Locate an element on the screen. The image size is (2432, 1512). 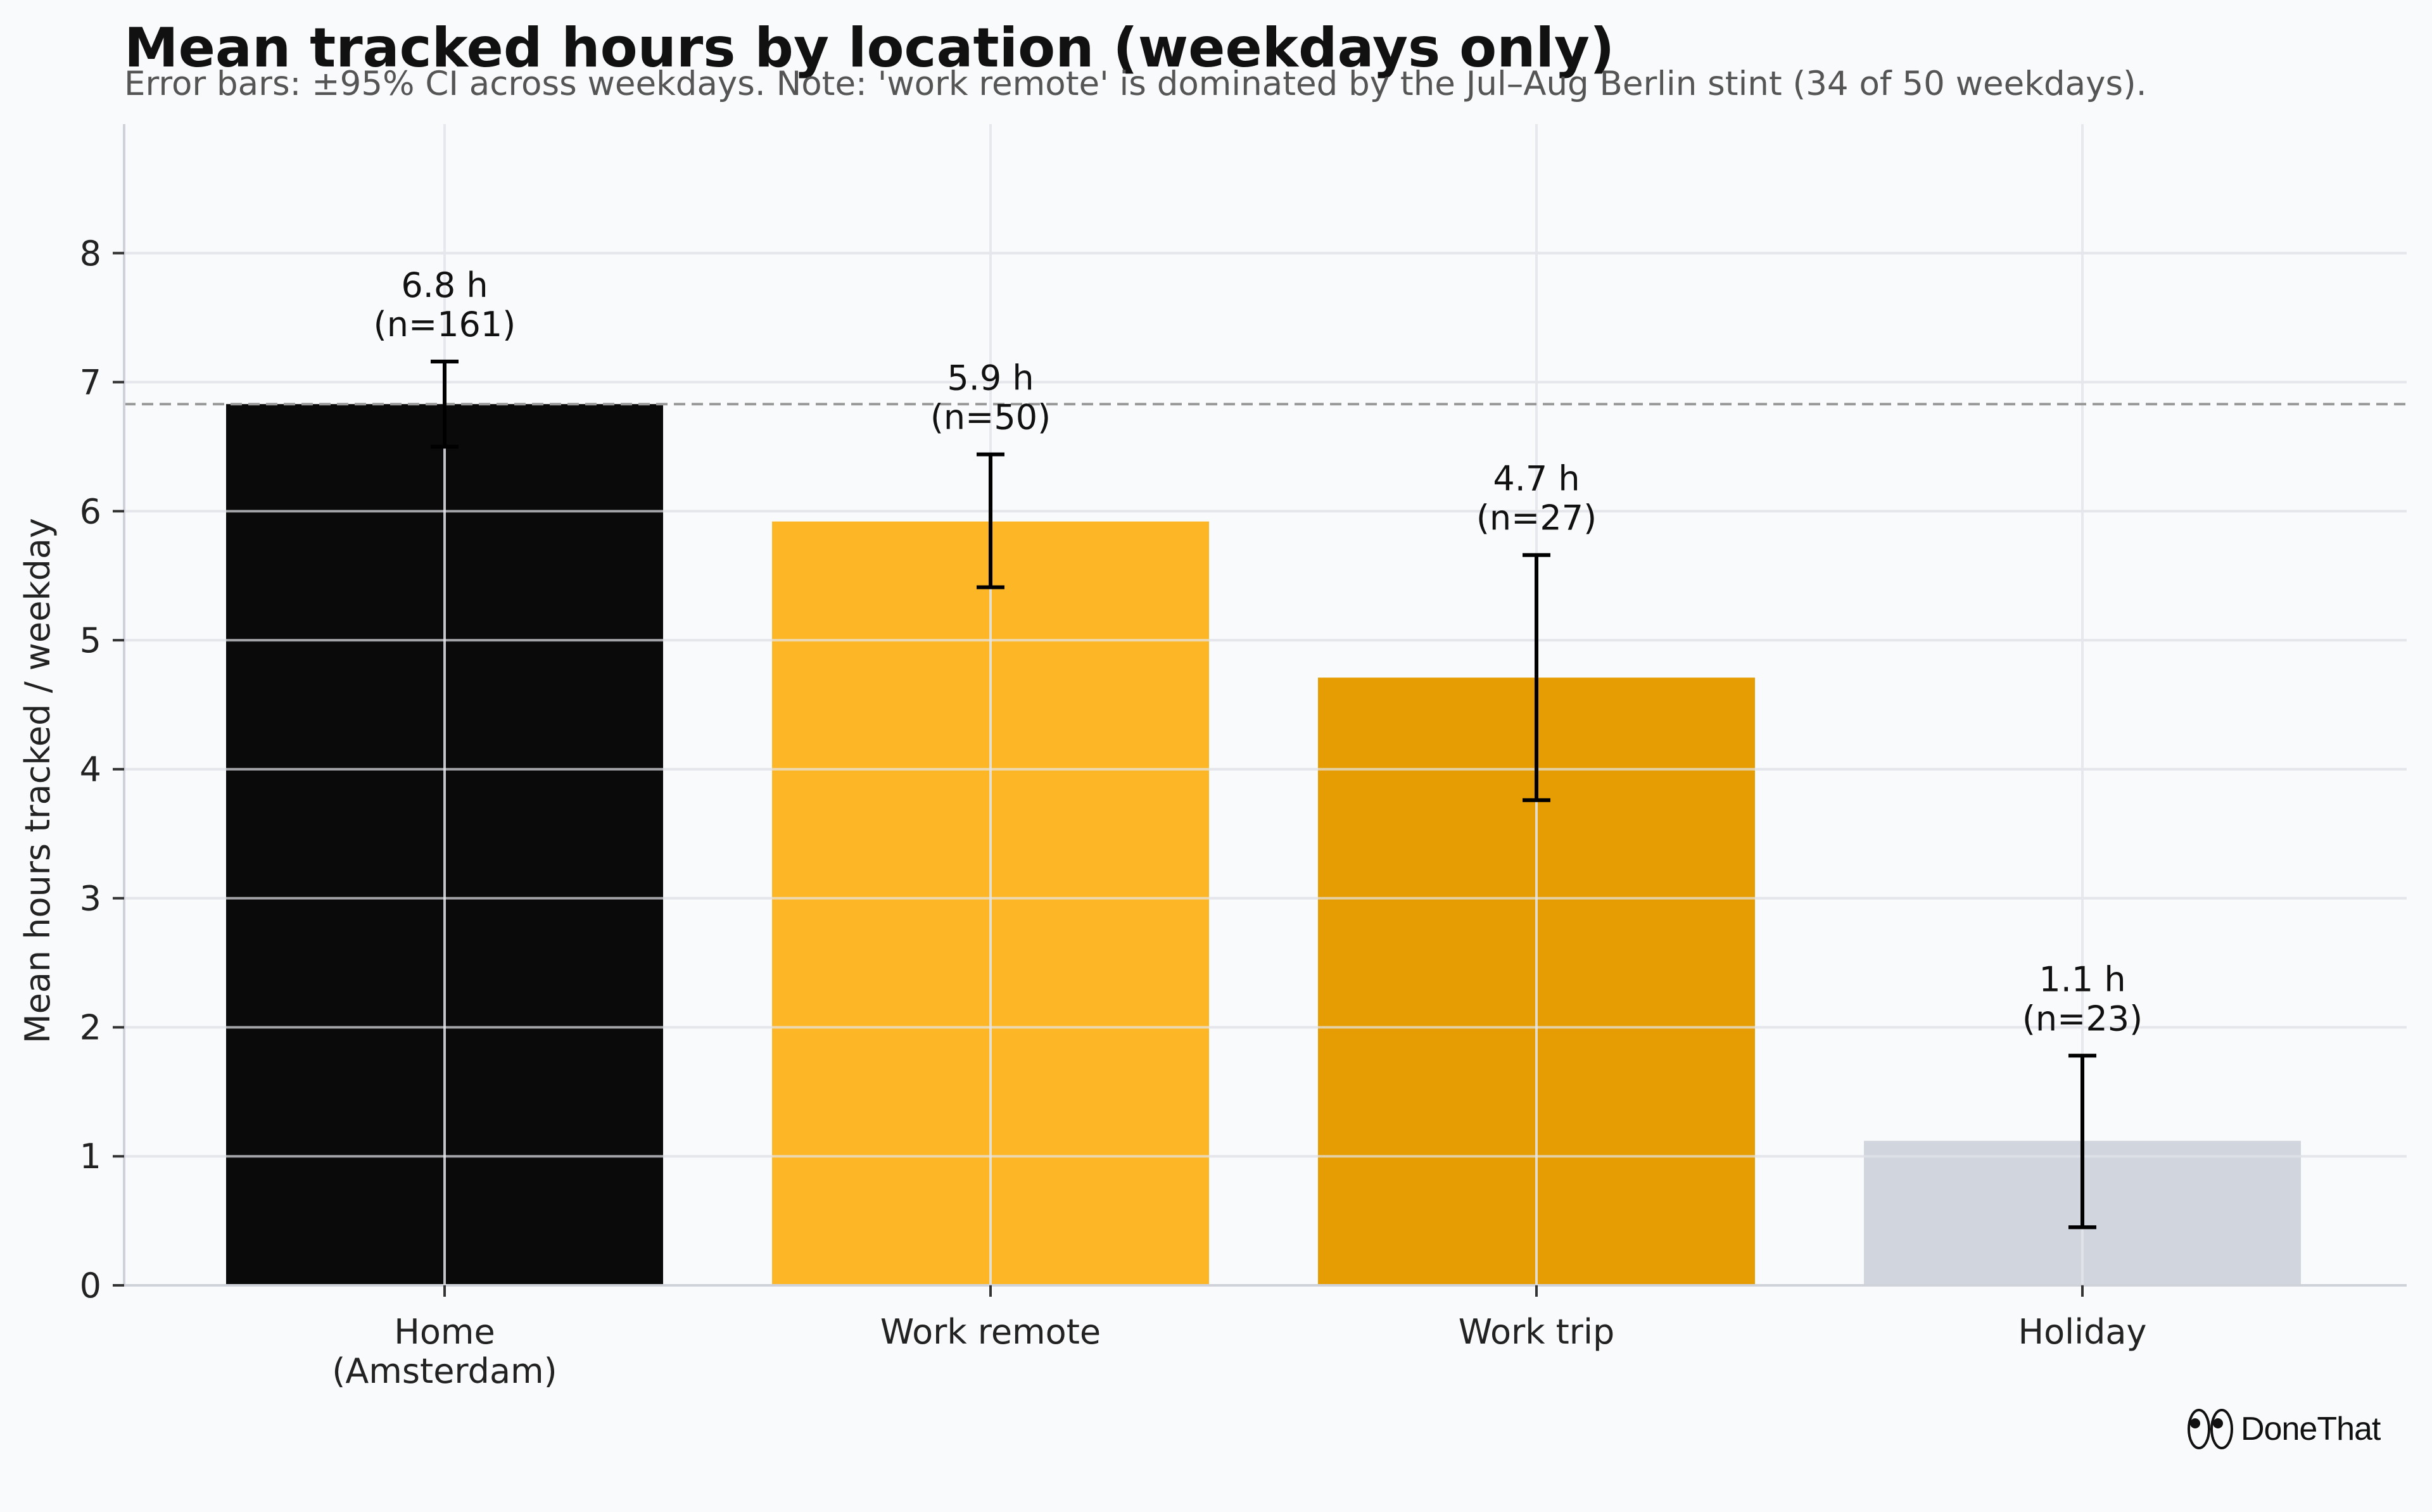
y-tick-label: 2 is located at coordinates (90, 1027).